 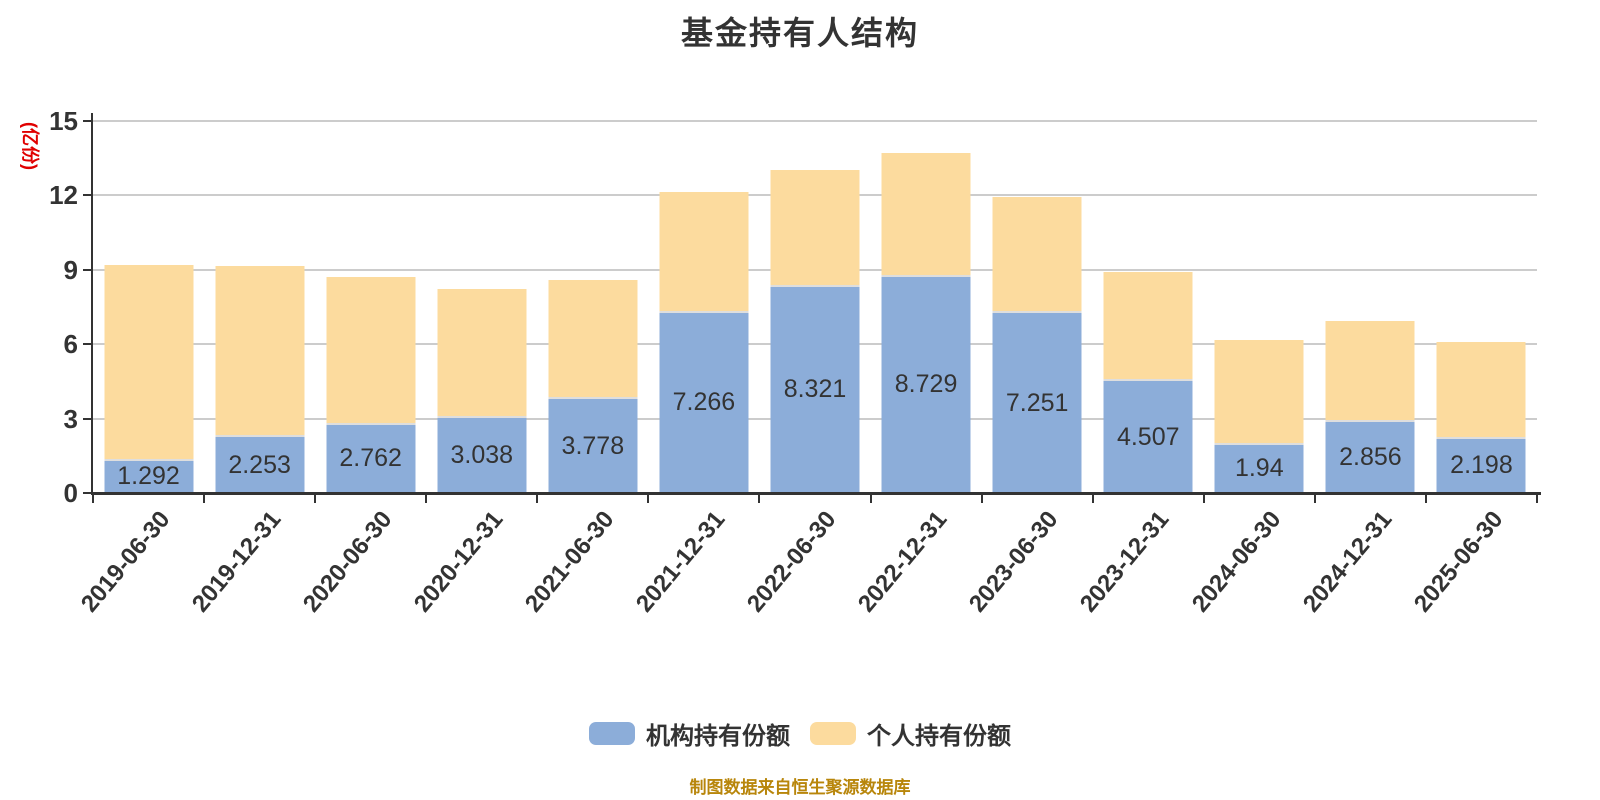 I want to click on stacked-bar: 7.266, so click(x=704, y=342).